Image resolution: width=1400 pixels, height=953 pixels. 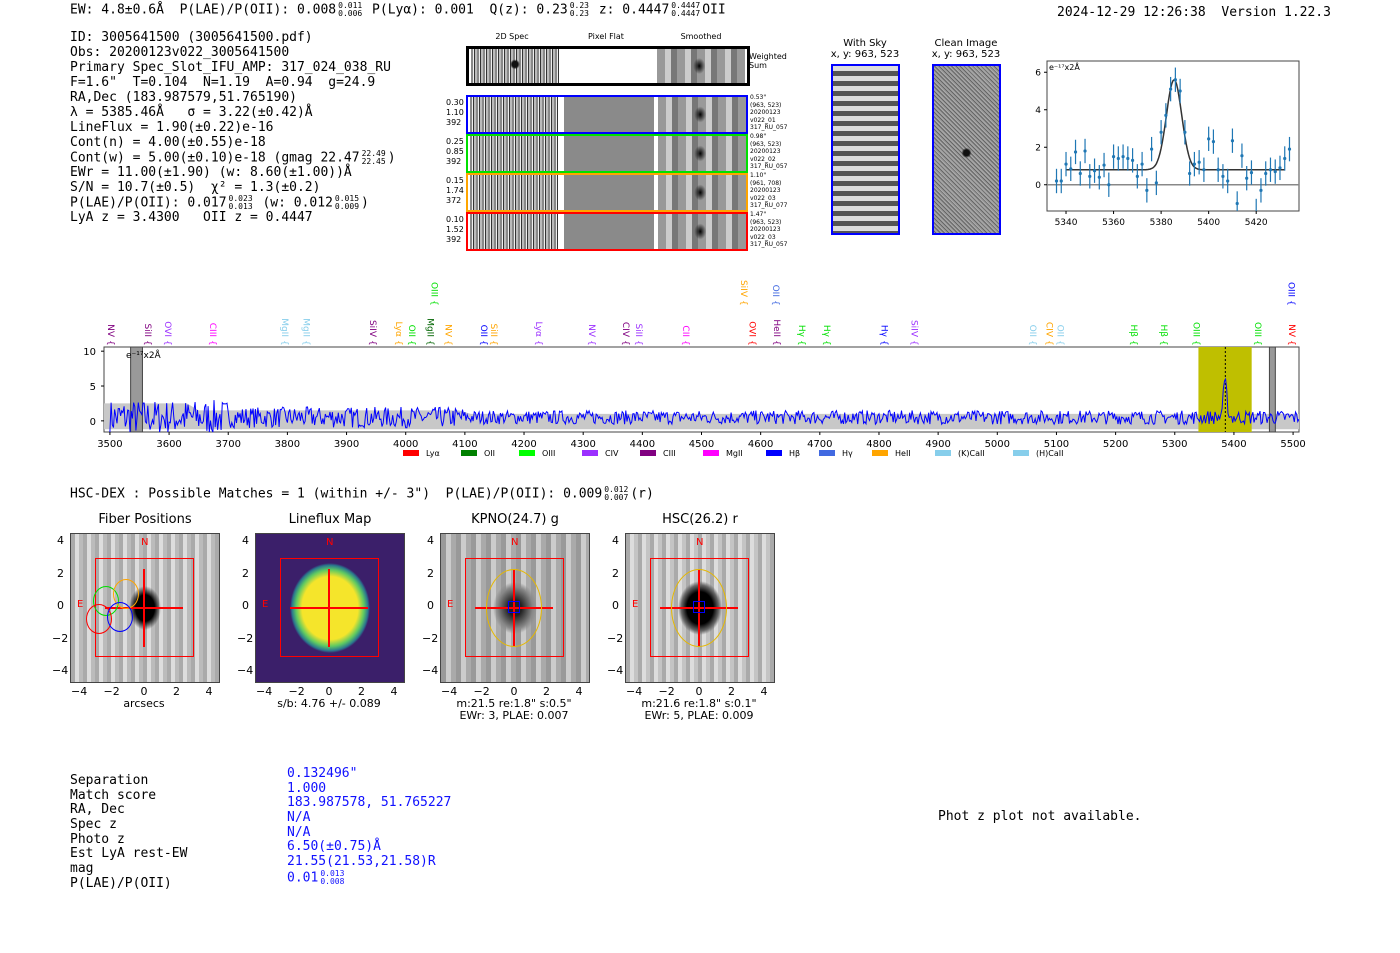 I want to click on match-value-text: 21.55(21.53,21.58)R, so click(x=361, y=862).